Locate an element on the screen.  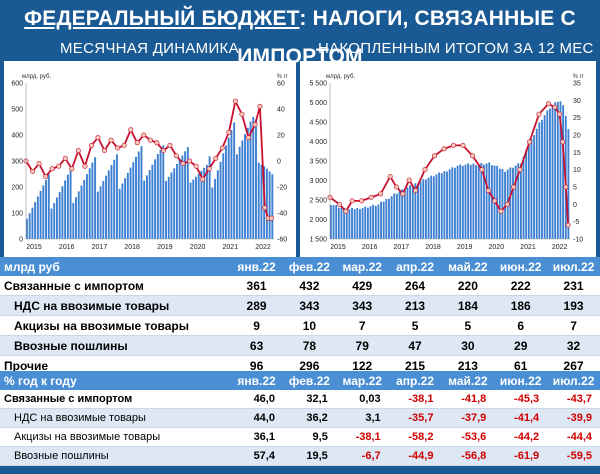
header-month: июн.22 is located at coordinates (521, 266).